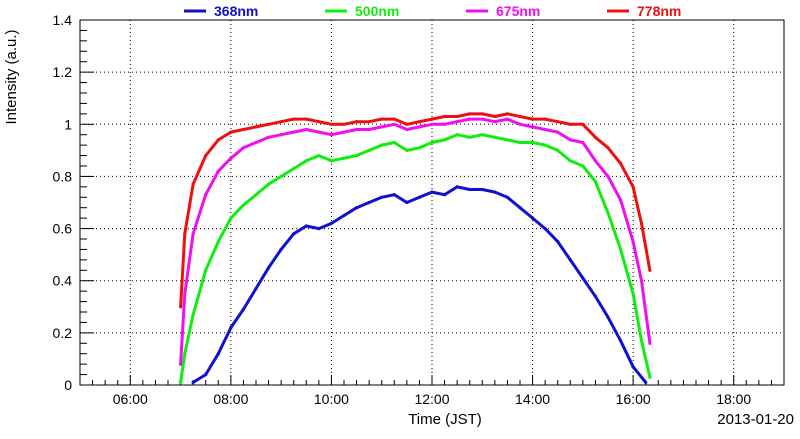  What do you see at coordinates (63, 281) in the screenshot?
I see `y-tick-label: 0.4` at bounding box center [63, 281].